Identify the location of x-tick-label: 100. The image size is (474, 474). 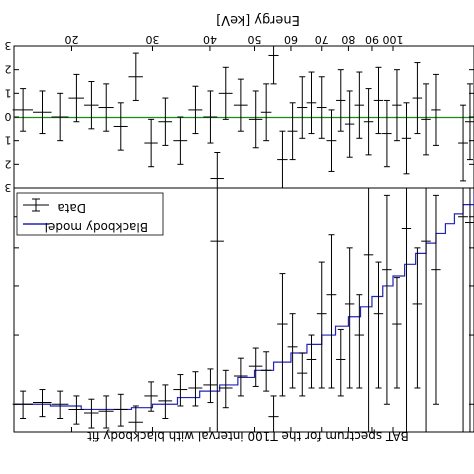
(392, 39).